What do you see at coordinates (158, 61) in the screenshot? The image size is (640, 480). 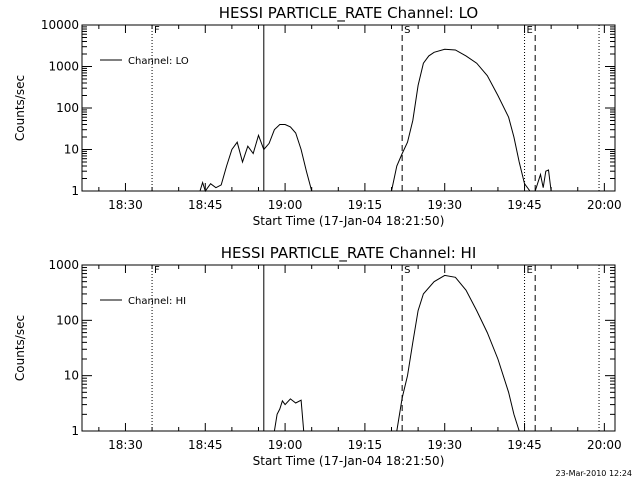 I see `legend-label: Channel: LO` at bounding box center [158, 61].